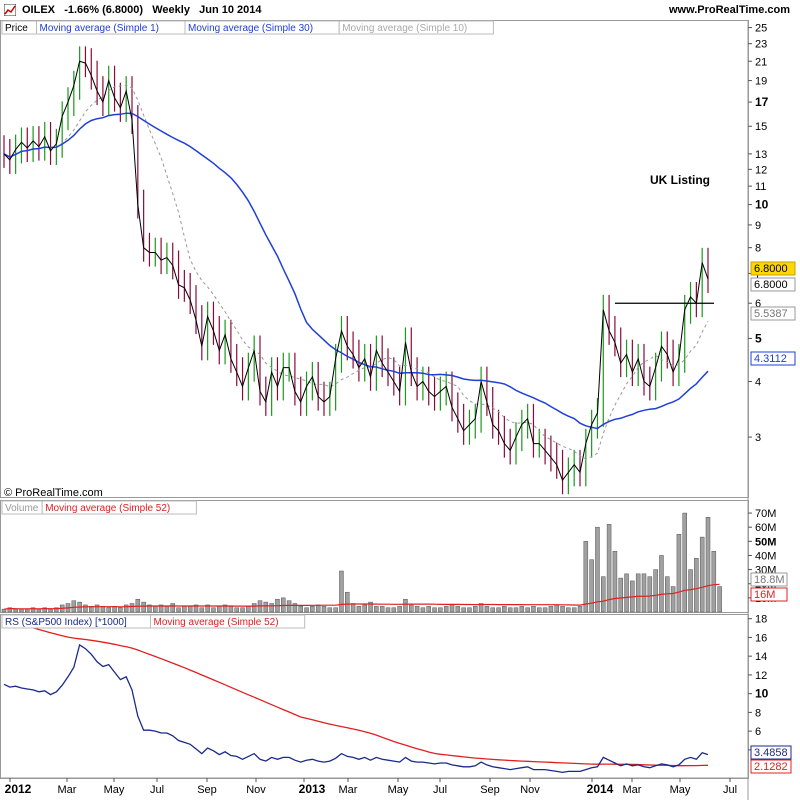 The width and height of the screenshot is (800, 800). What do you see at coordinates (761, 170) in the screenshot?
I see `price-tick-label: 12` at bounding box center [761, 170].